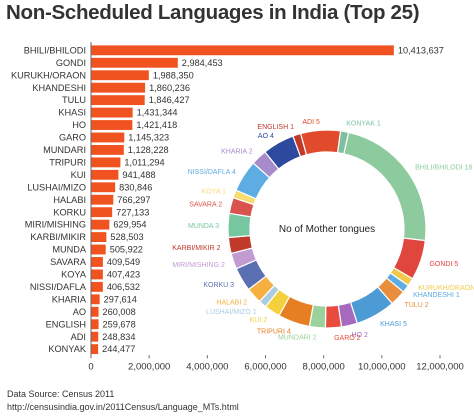 This screenshot has height=417, width=474. I want to click on value-label: 1,846,427, so click(169, 100).